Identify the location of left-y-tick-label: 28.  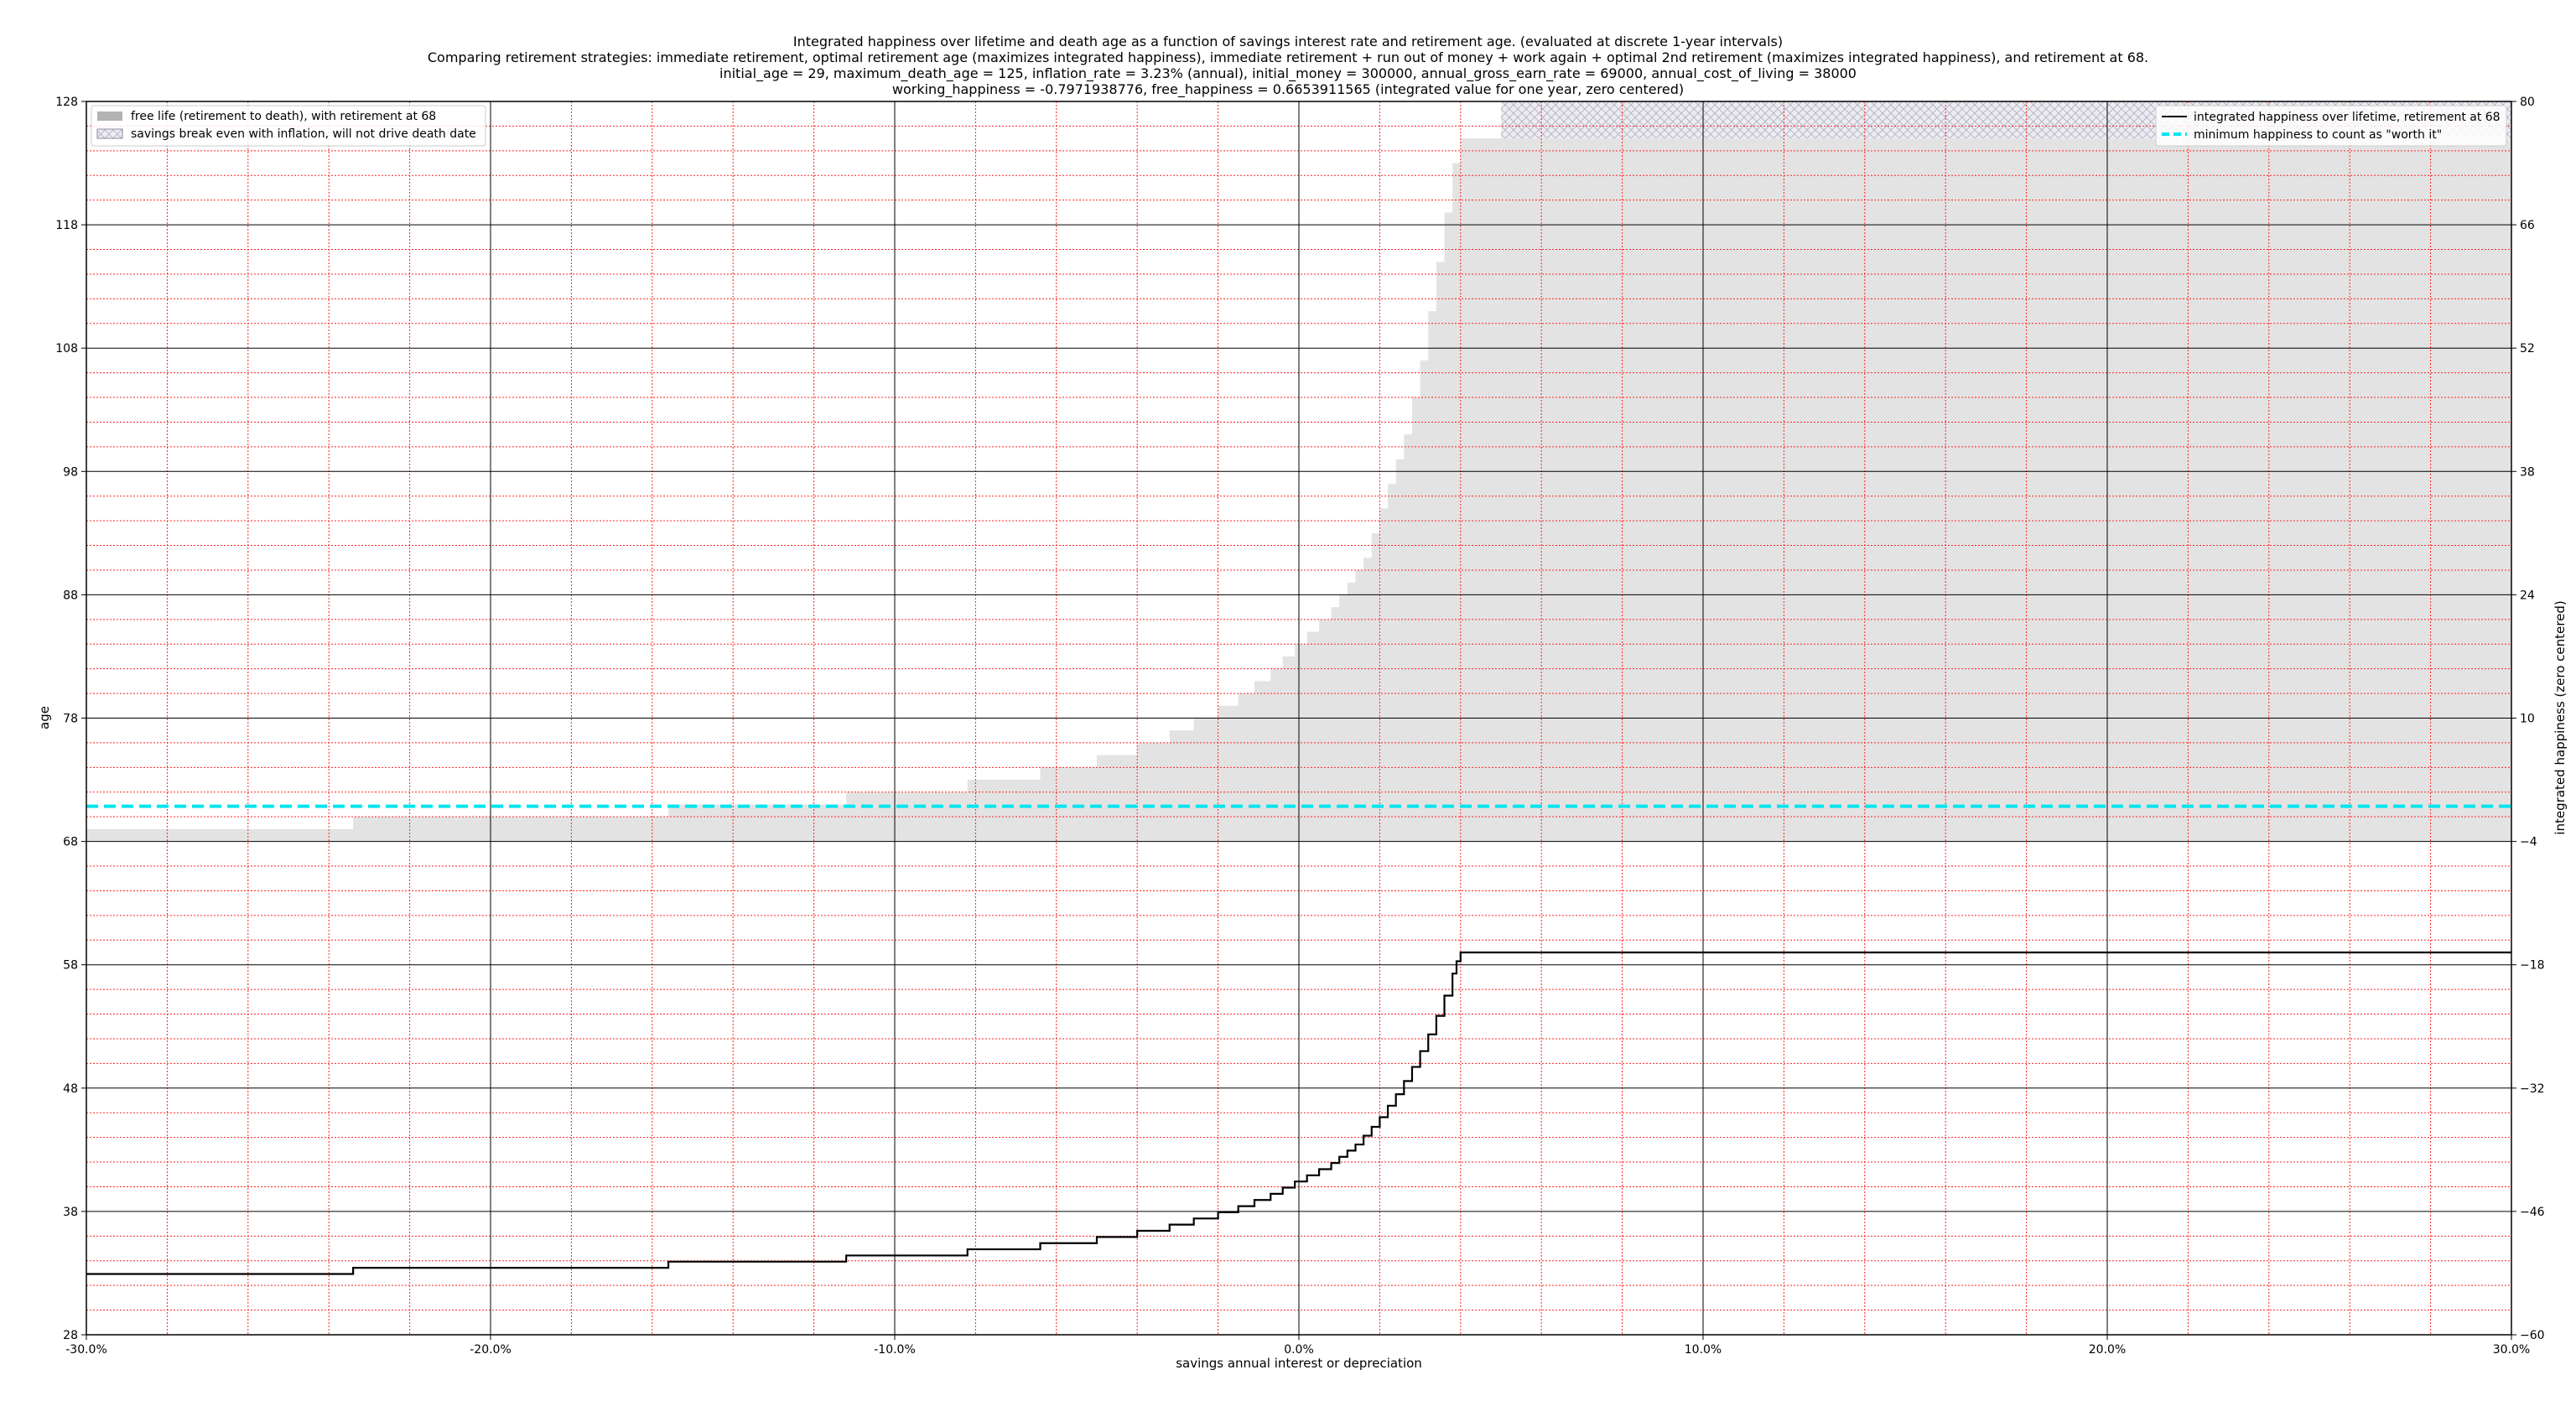
(70, 1335).